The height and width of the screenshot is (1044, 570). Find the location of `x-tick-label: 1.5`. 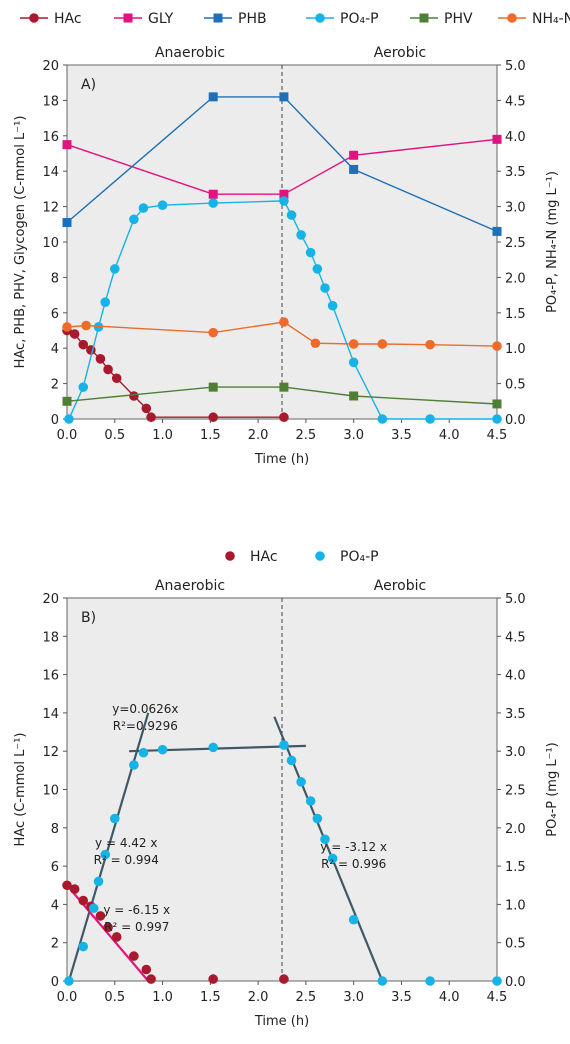

x-tick-label: 1.5 is located at coordinates (210, 435).